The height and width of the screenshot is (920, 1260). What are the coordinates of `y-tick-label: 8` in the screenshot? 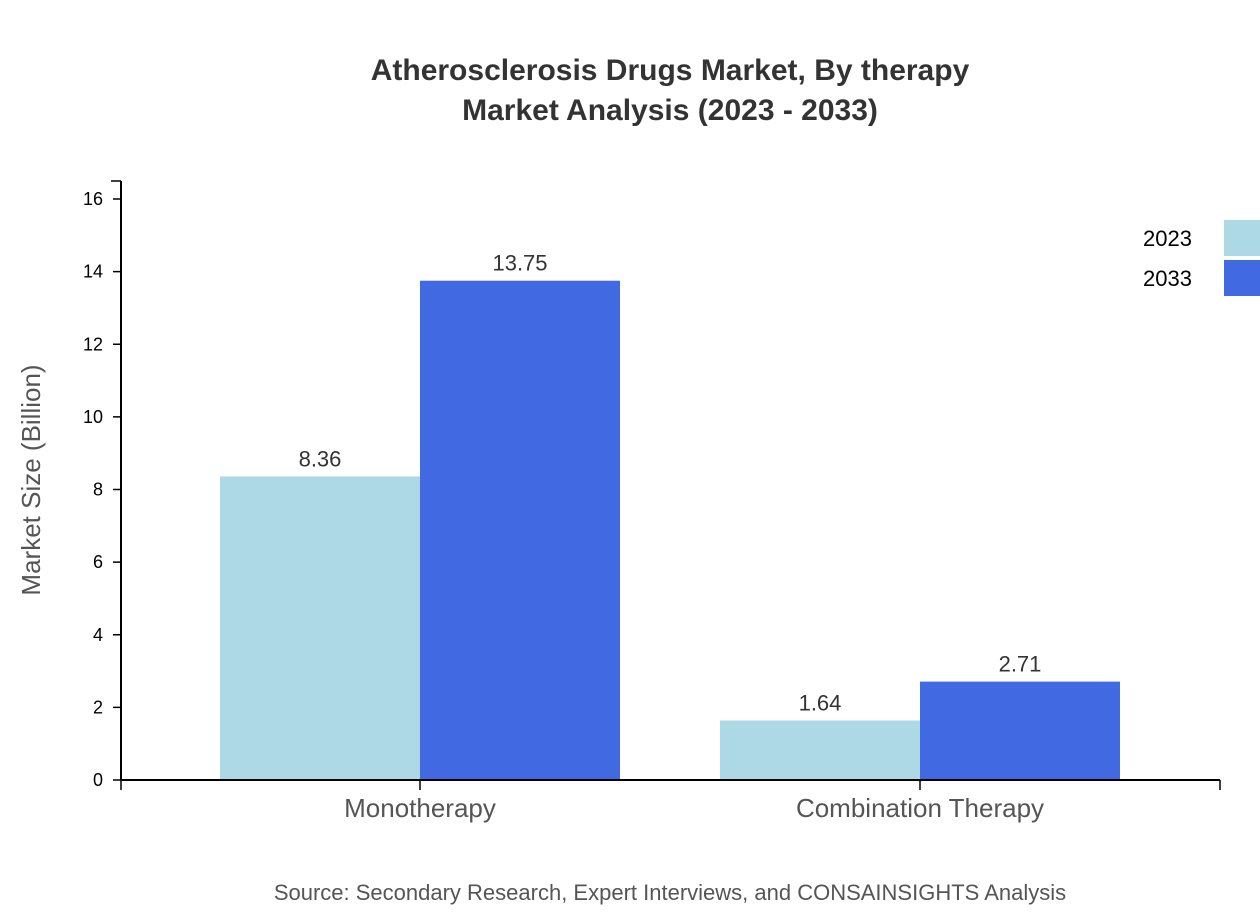 It's located at (98, 490).